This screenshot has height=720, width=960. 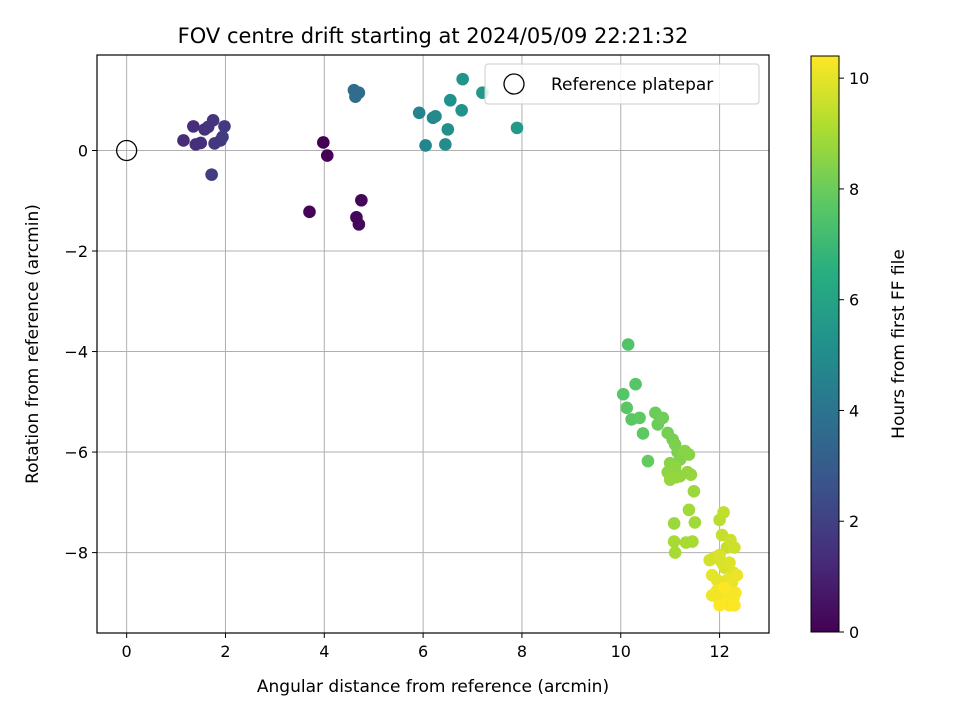 What do you see at coordinates (854, 521) in the screenshot?
I see `colorbar-tick-label: 2` at bounding box center [854, 521].